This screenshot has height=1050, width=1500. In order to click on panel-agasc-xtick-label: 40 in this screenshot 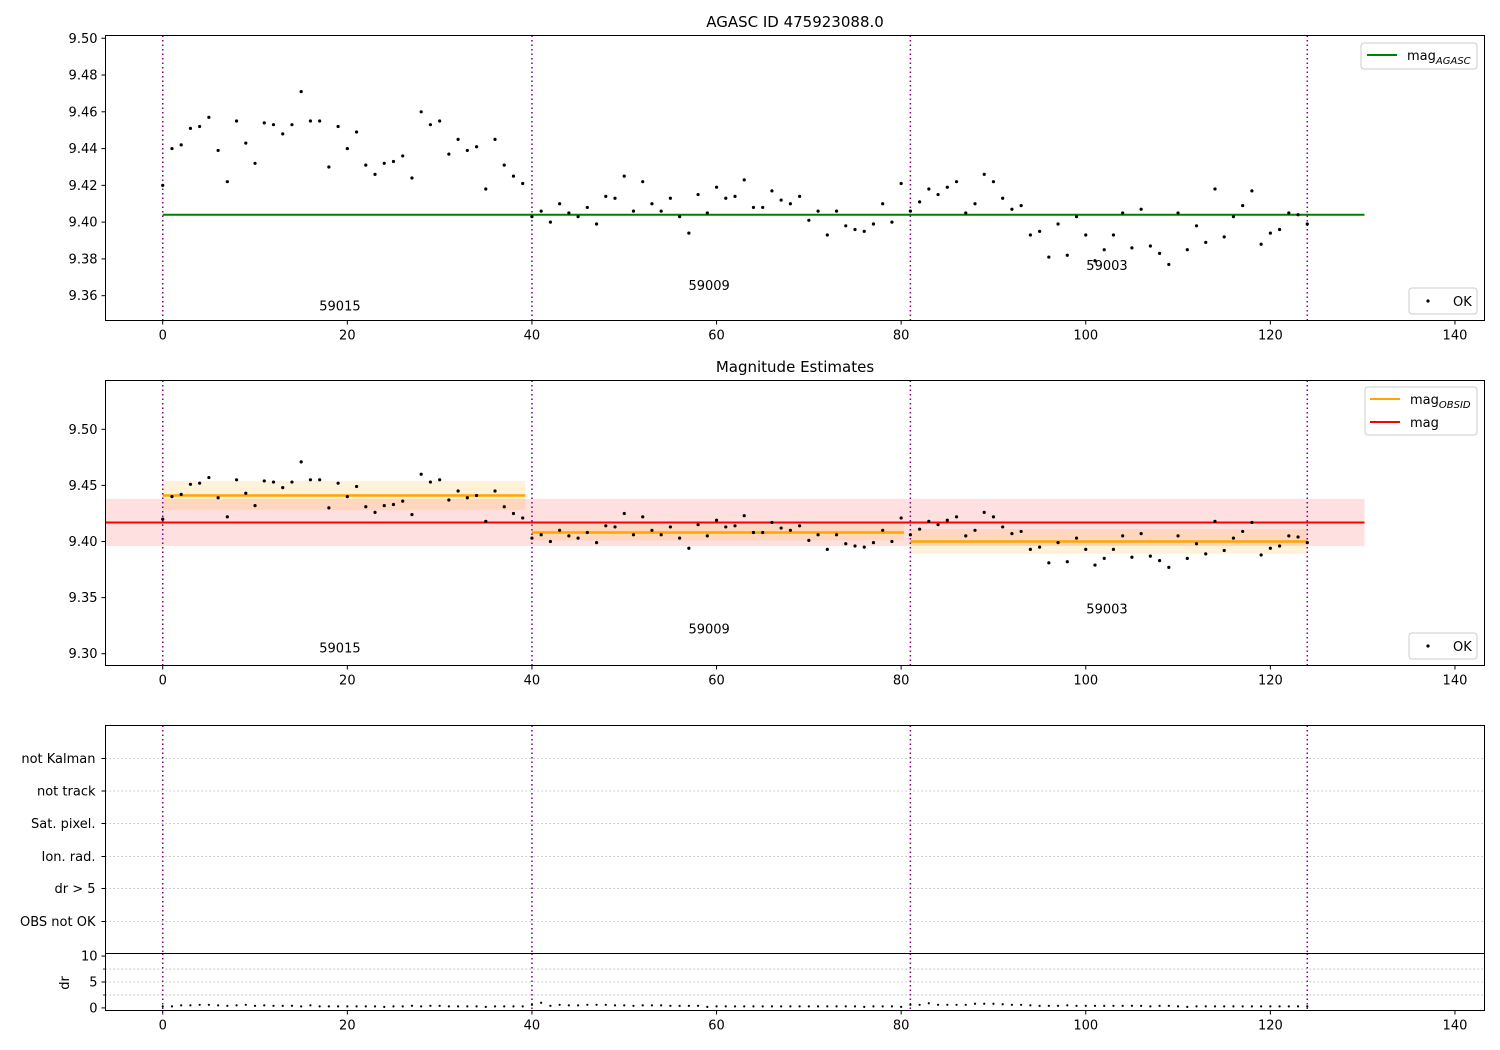, I will do `click(532, 336)`.